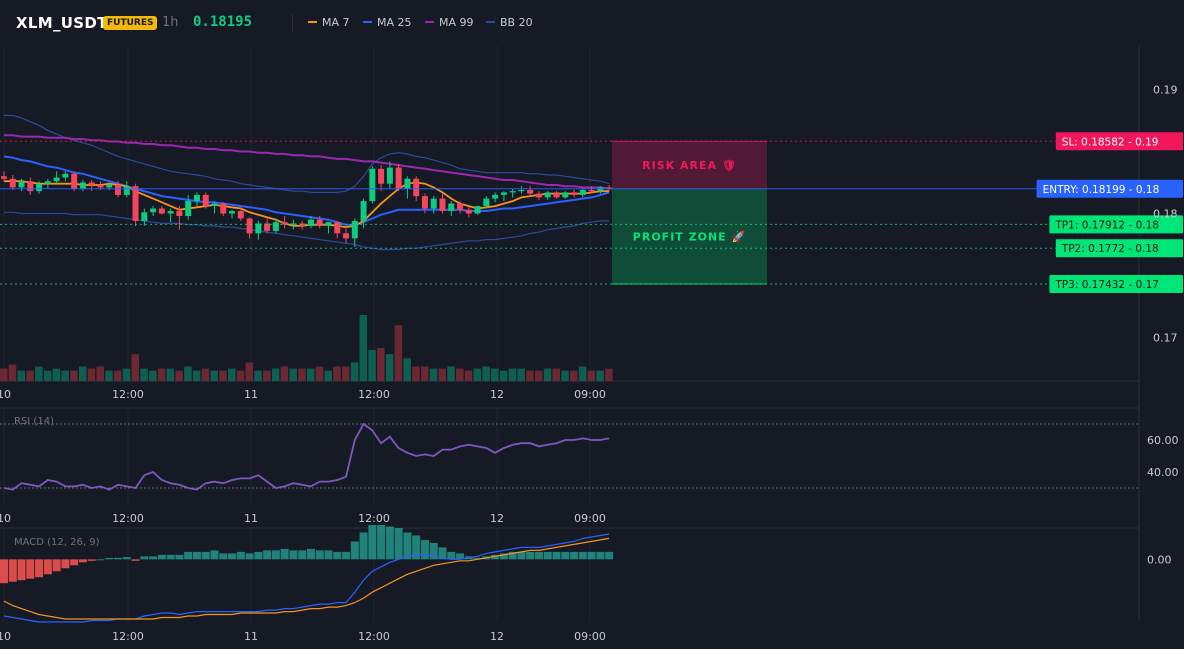 This screenshot has width=1184, height=649. Describe the element at coordinates (449, 22) in the screenshot. I see `legend-ma99: MA 99` at that location.